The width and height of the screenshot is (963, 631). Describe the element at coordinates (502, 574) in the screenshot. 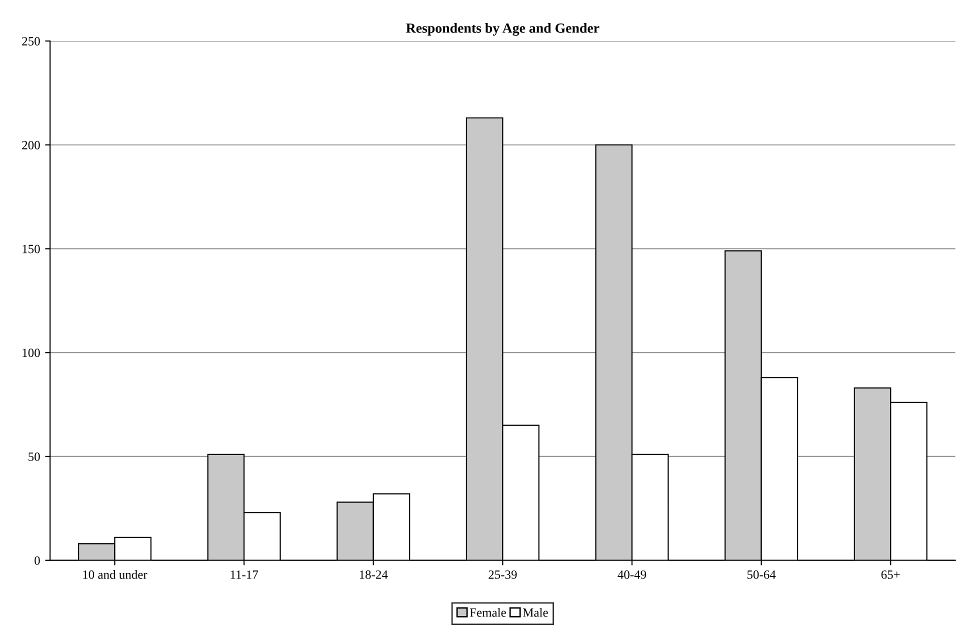

I see `x-tick-label: 25-39` at that location.